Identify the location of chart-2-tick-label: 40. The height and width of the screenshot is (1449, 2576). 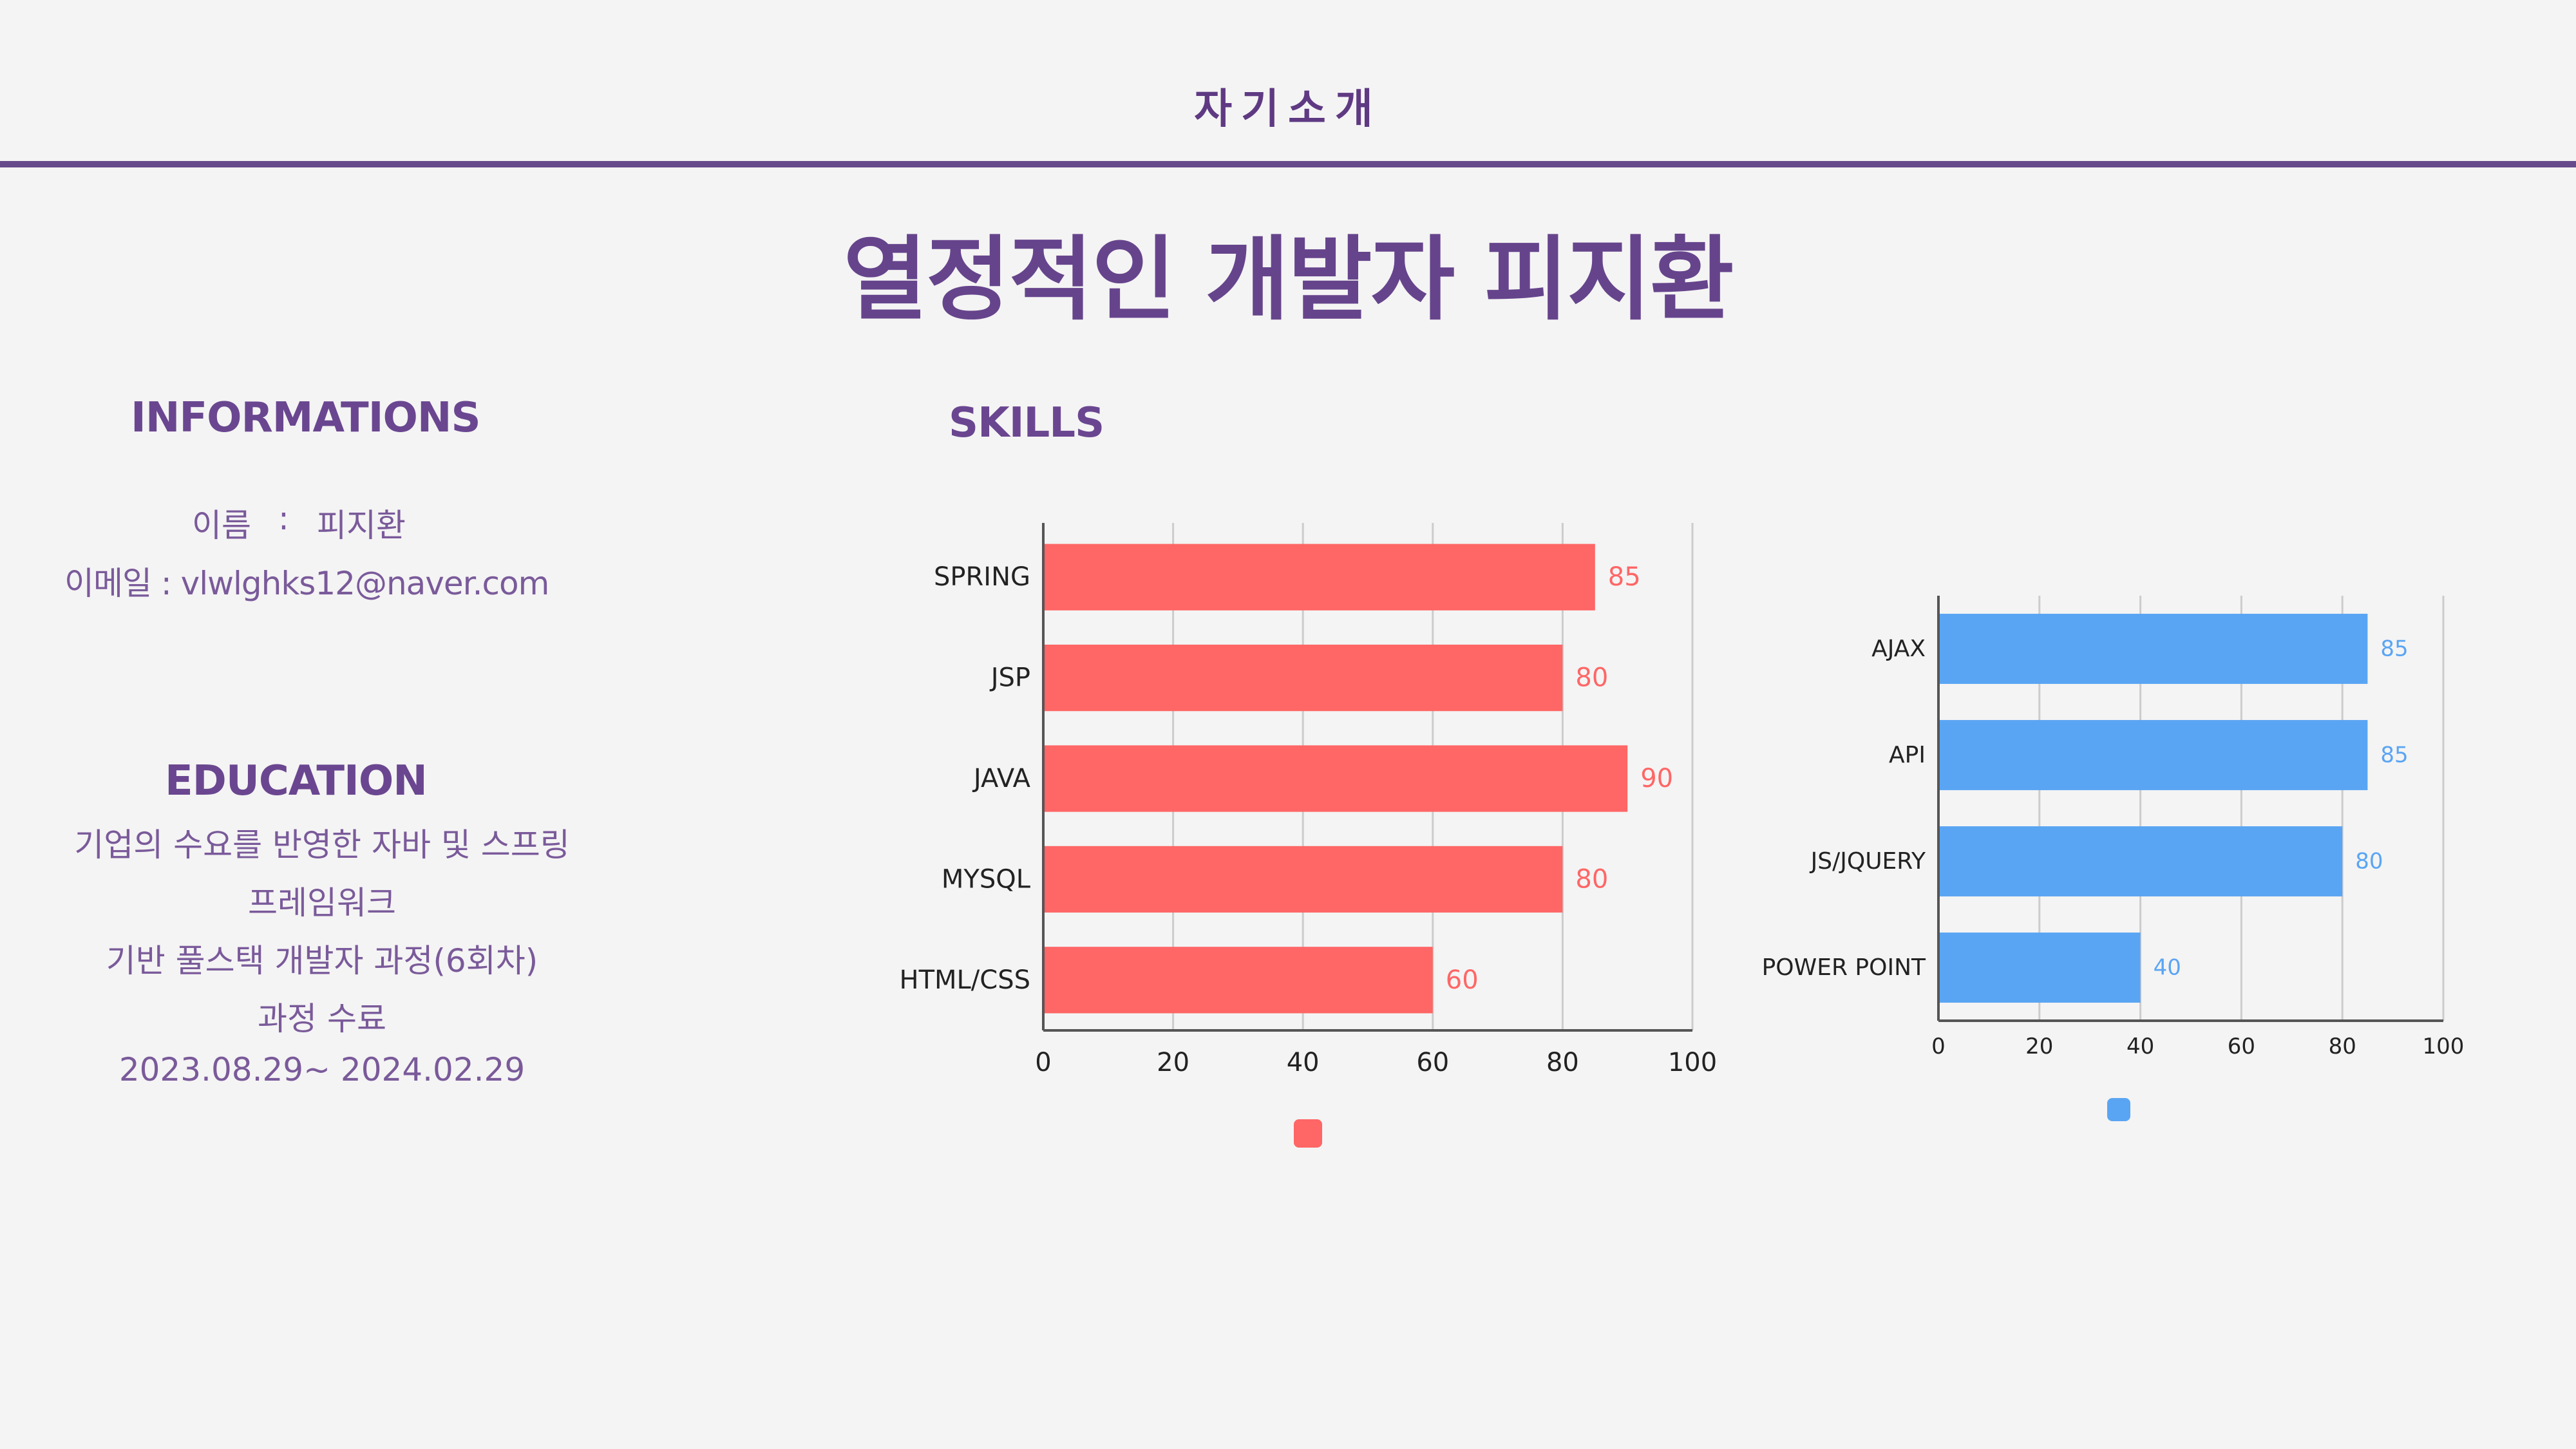
(2140, 1046).